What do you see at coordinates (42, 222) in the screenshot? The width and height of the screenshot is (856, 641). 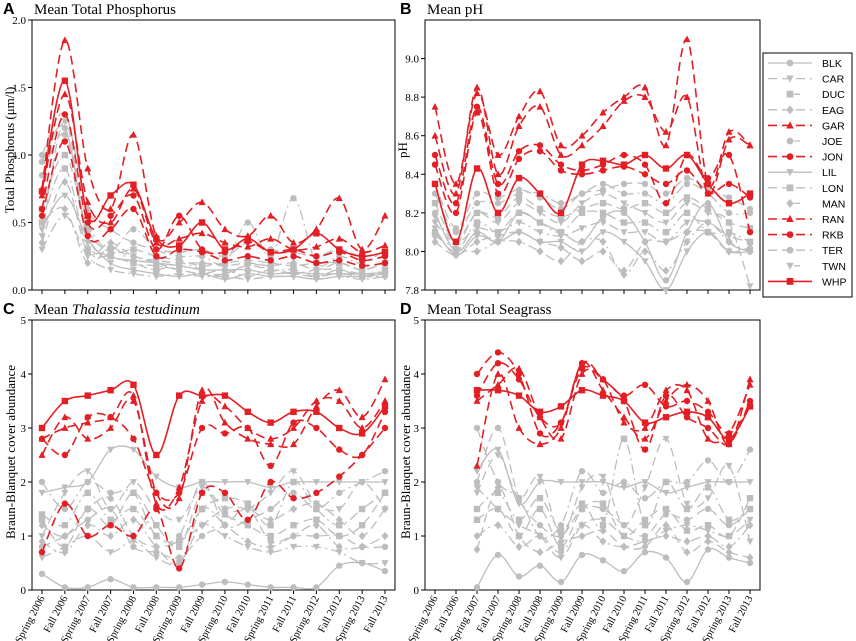 I see `panel-a-point-man` at bounding box center [42, 222].